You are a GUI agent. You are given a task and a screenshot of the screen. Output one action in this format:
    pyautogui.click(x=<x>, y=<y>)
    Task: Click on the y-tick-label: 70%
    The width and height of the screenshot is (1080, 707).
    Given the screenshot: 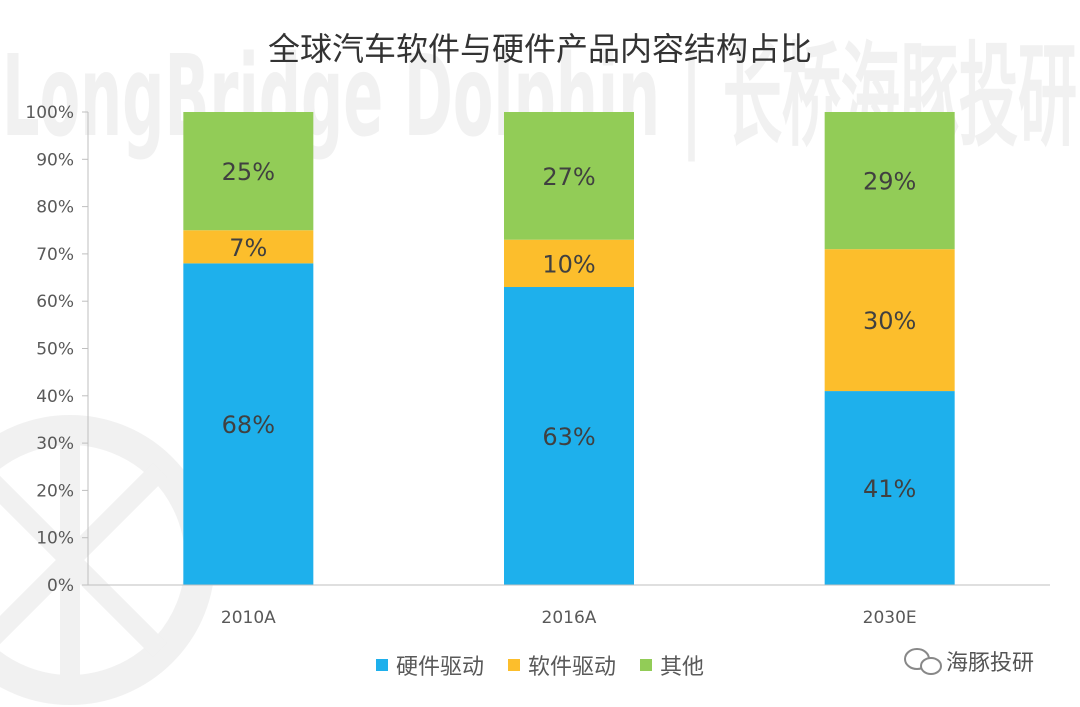 What is the action you would take?
    pyautogui.click(x=55, y=255)
    